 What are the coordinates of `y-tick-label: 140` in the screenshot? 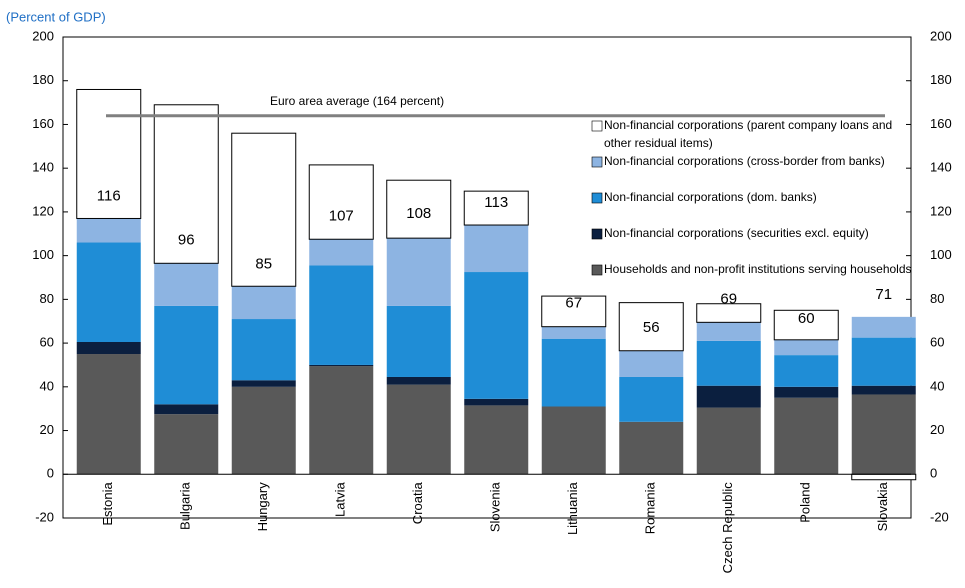 It's located at (43, 167).